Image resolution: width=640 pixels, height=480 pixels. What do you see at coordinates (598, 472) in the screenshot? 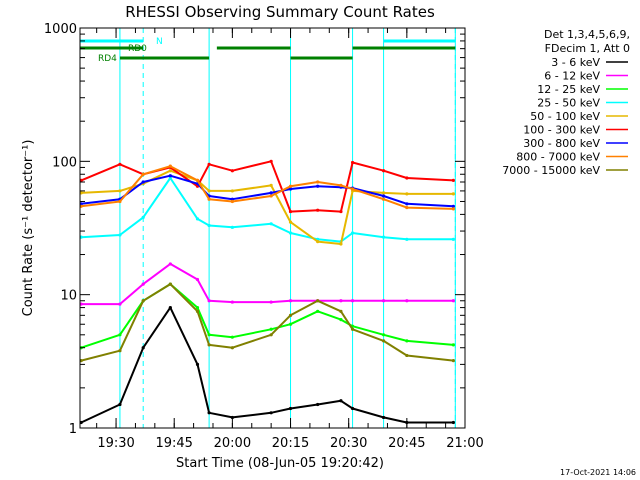
I see `footer-date: 17-Oct-2021 14:06` at bounding box center [598, 472].